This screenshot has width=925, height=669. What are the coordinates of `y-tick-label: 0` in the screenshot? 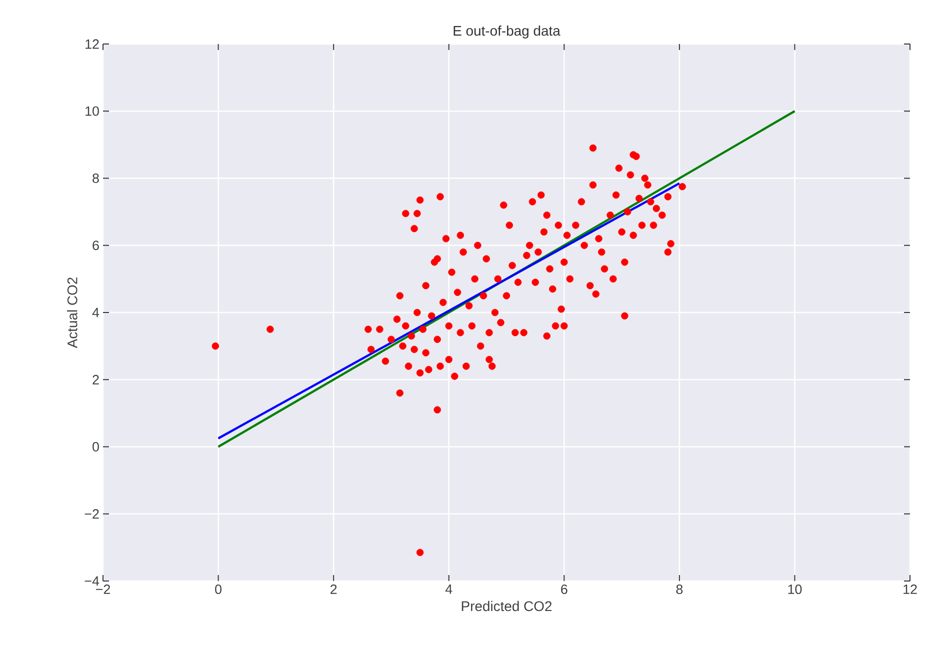 It's located at (95, 447).